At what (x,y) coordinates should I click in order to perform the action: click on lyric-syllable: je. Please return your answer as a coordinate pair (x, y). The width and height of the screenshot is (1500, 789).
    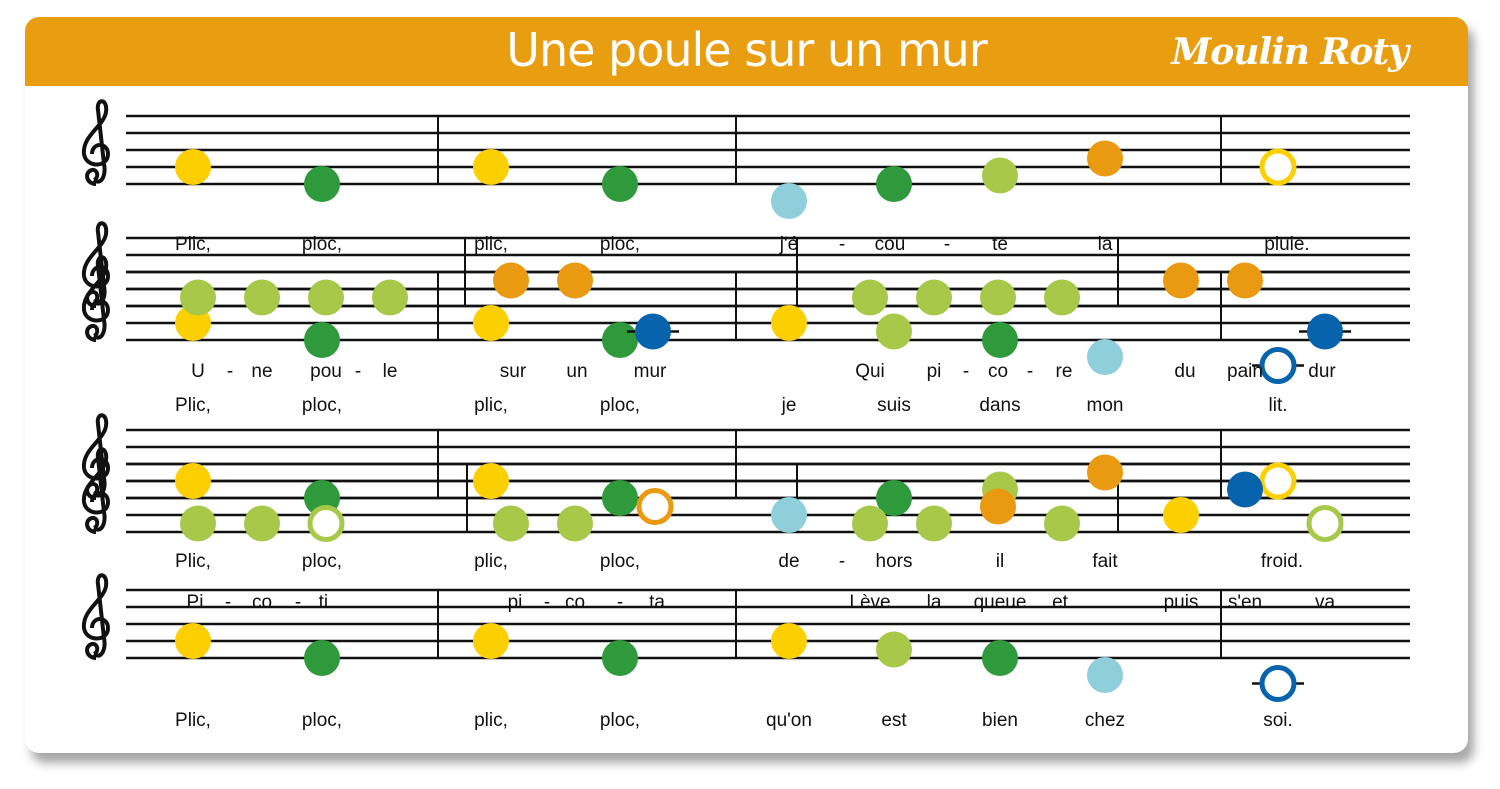
    Looking at the image, I should click on (789, 405).